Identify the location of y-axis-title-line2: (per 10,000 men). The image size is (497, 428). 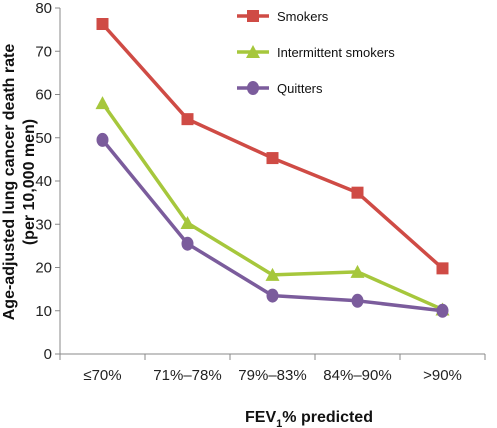
(29, 182).